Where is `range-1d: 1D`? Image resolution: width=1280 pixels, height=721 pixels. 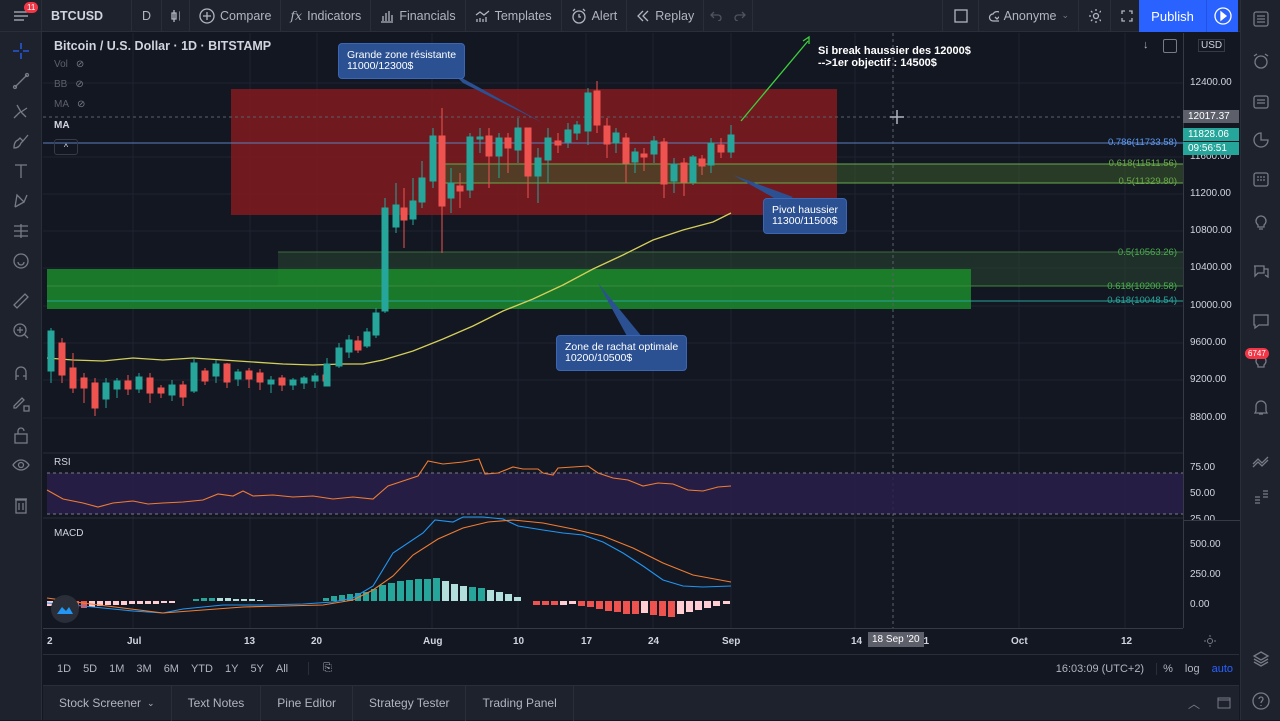
range-1d: 1D is located at coordinates (64, 668).